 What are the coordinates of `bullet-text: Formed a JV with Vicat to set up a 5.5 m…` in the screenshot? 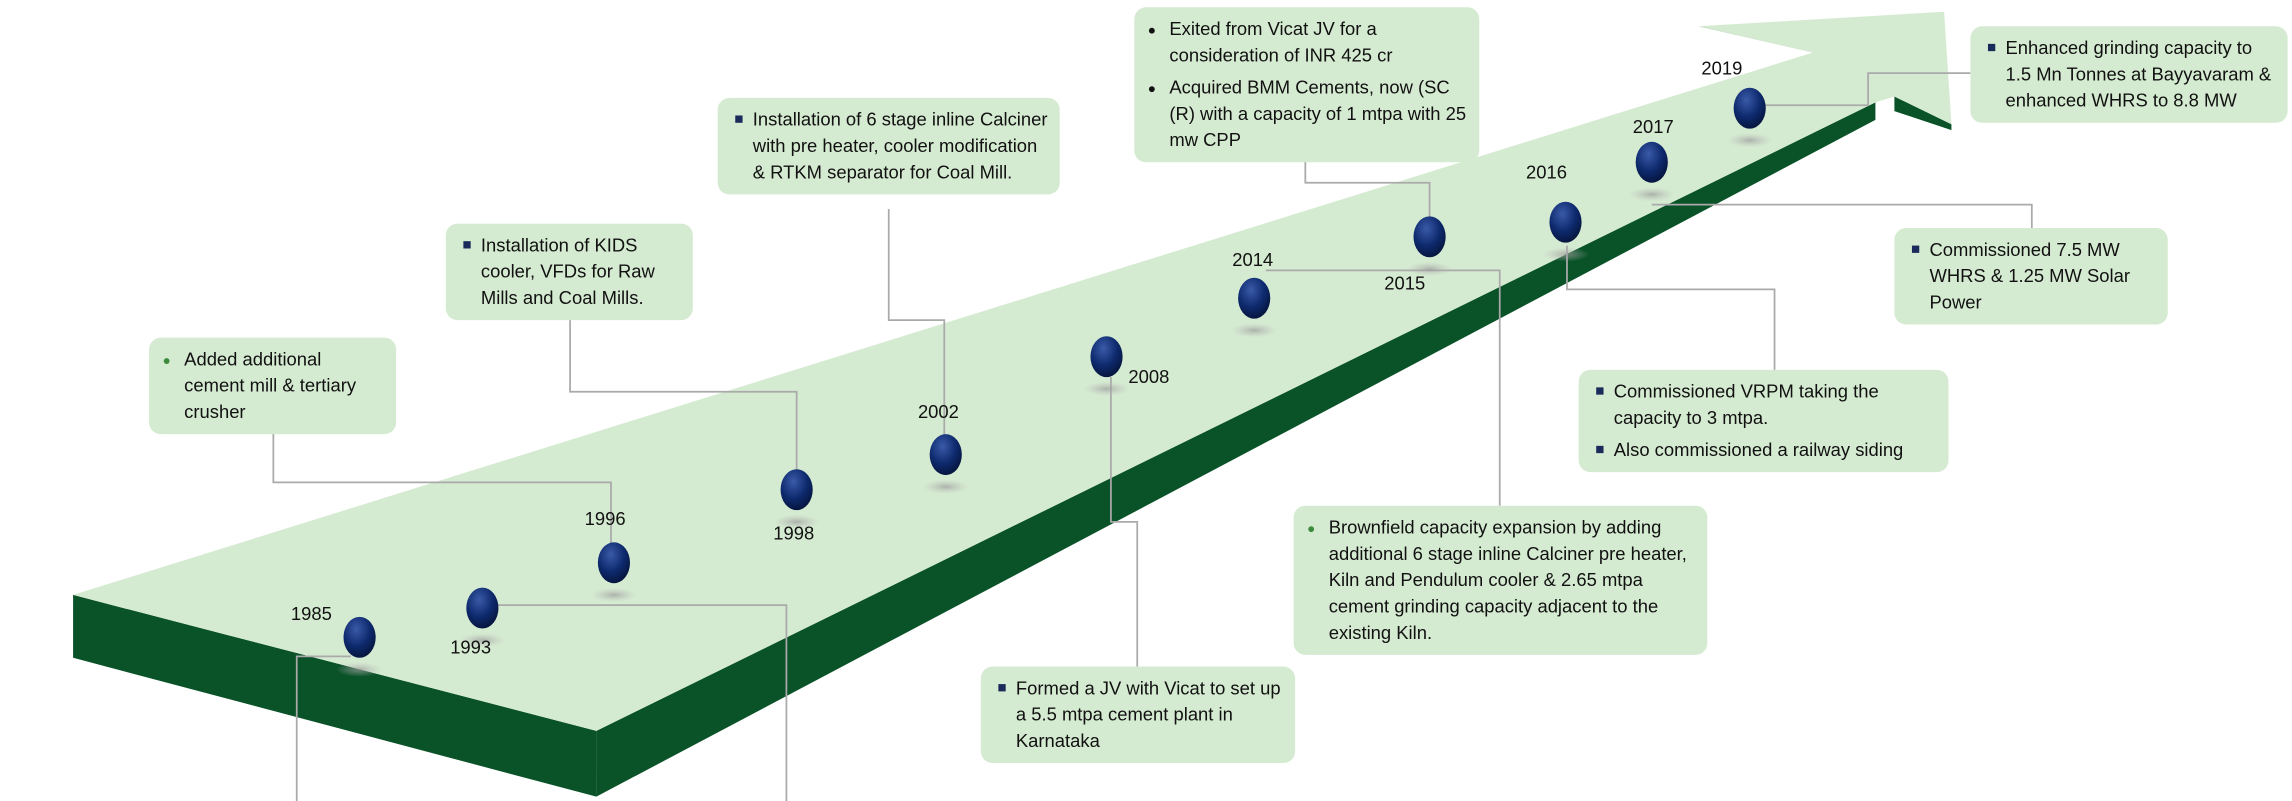 It's located at (1140, 714).